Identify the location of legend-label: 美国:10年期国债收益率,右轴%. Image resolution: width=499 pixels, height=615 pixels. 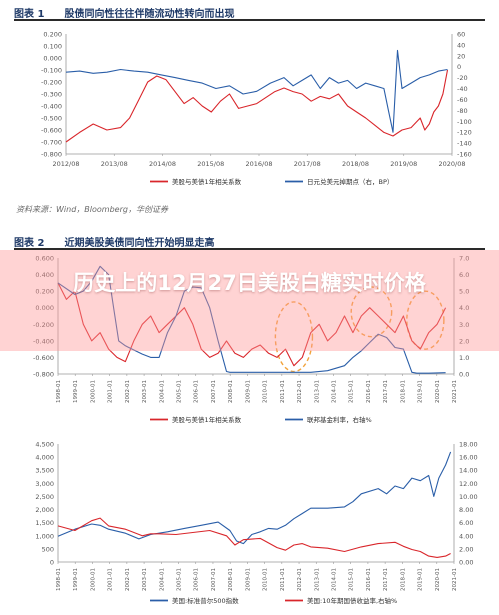
(352, 600).